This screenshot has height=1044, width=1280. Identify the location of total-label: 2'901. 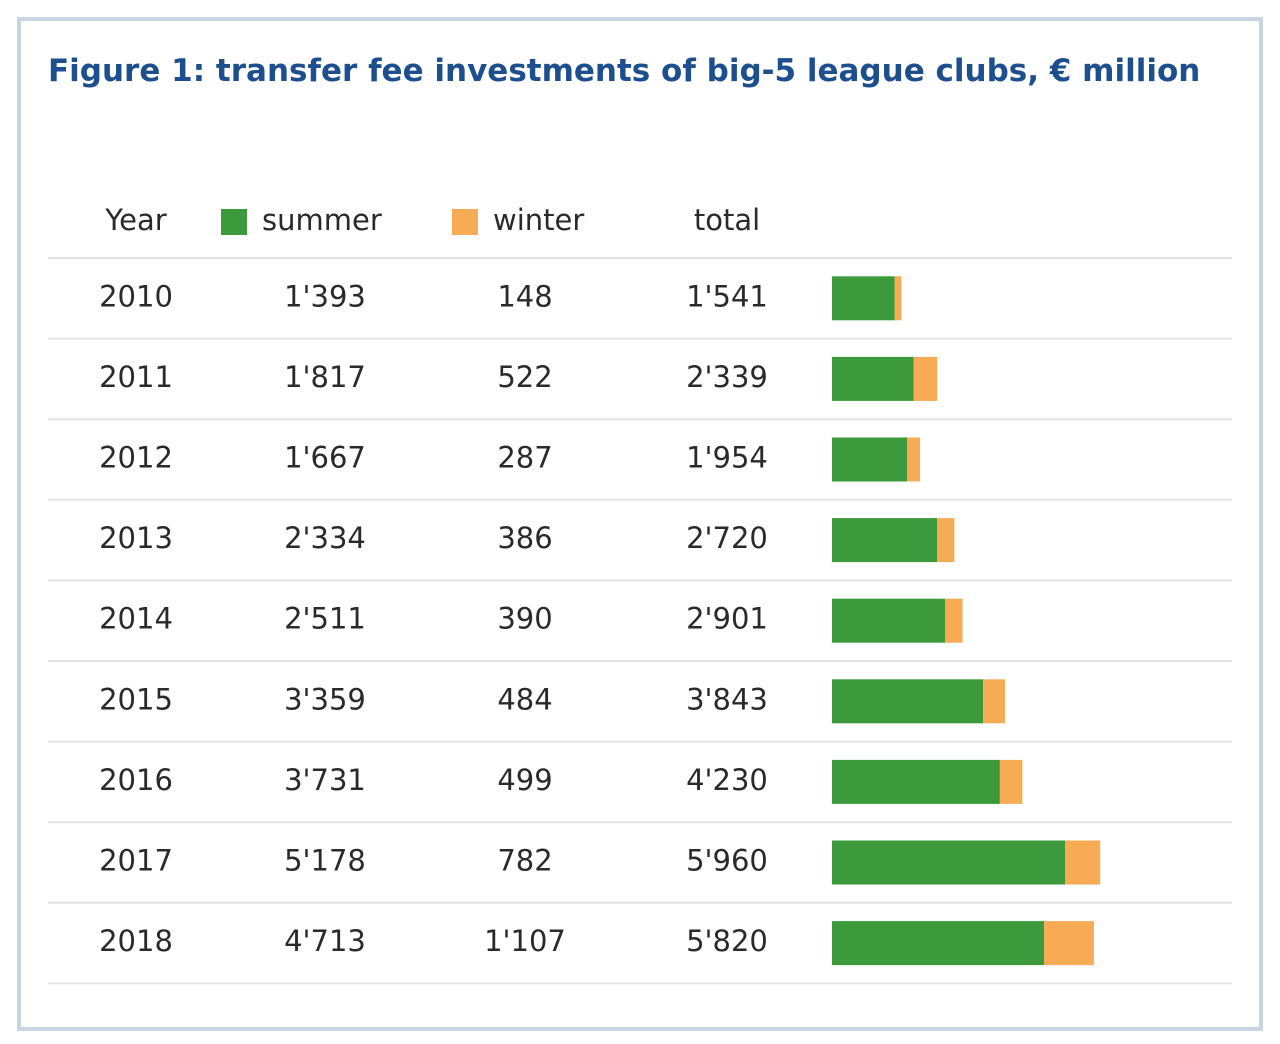
(727, 619).